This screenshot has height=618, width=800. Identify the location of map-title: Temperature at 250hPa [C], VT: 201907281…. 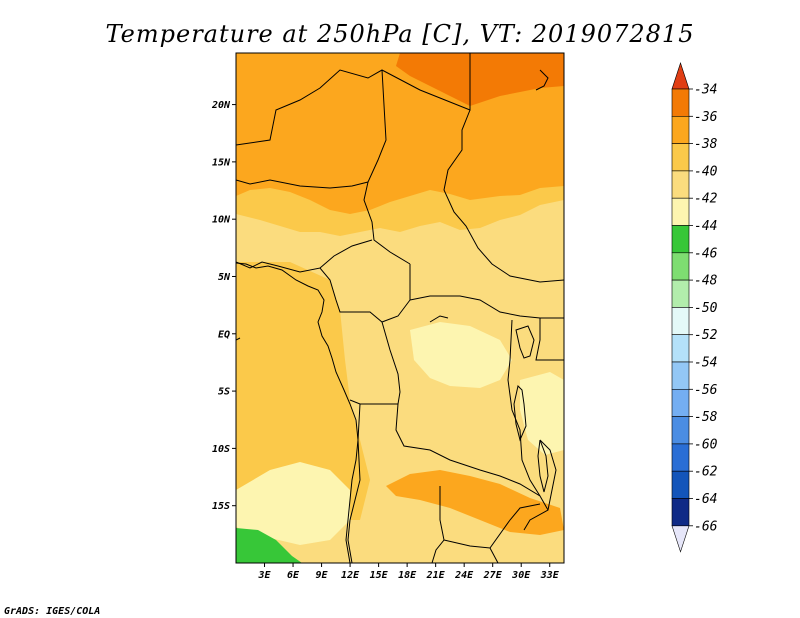
(400, 34).